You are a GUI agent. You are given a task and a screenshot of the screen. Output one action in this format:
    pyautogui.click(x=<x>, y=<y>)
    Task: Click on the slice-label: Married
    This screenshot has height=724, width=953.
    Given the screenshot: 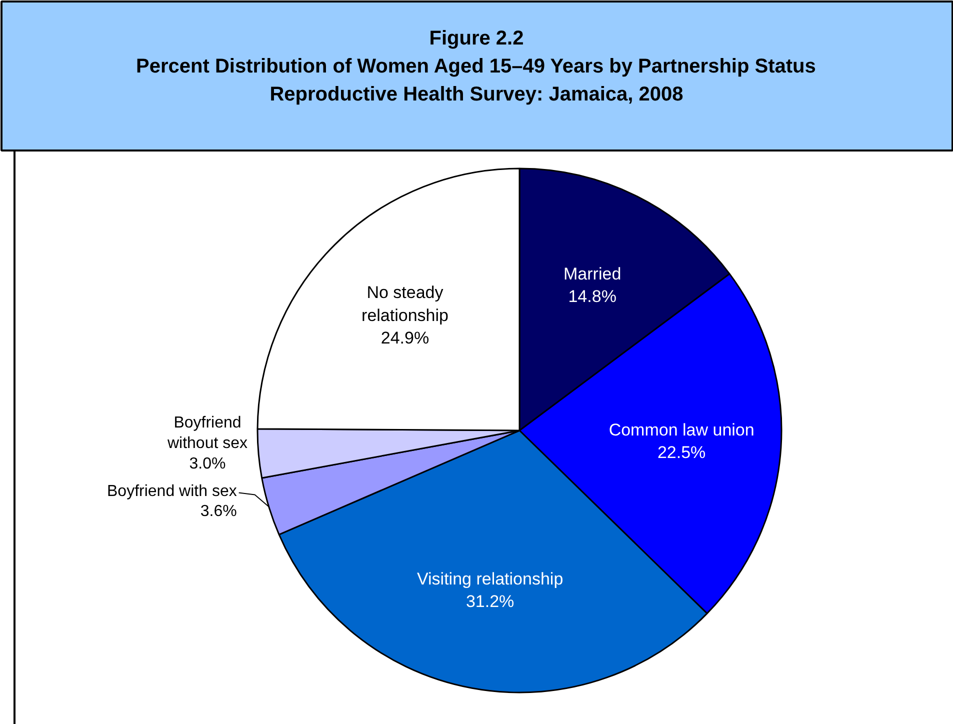 What is the action you would take?
    pyautogui.click(x=593, y=274)
    